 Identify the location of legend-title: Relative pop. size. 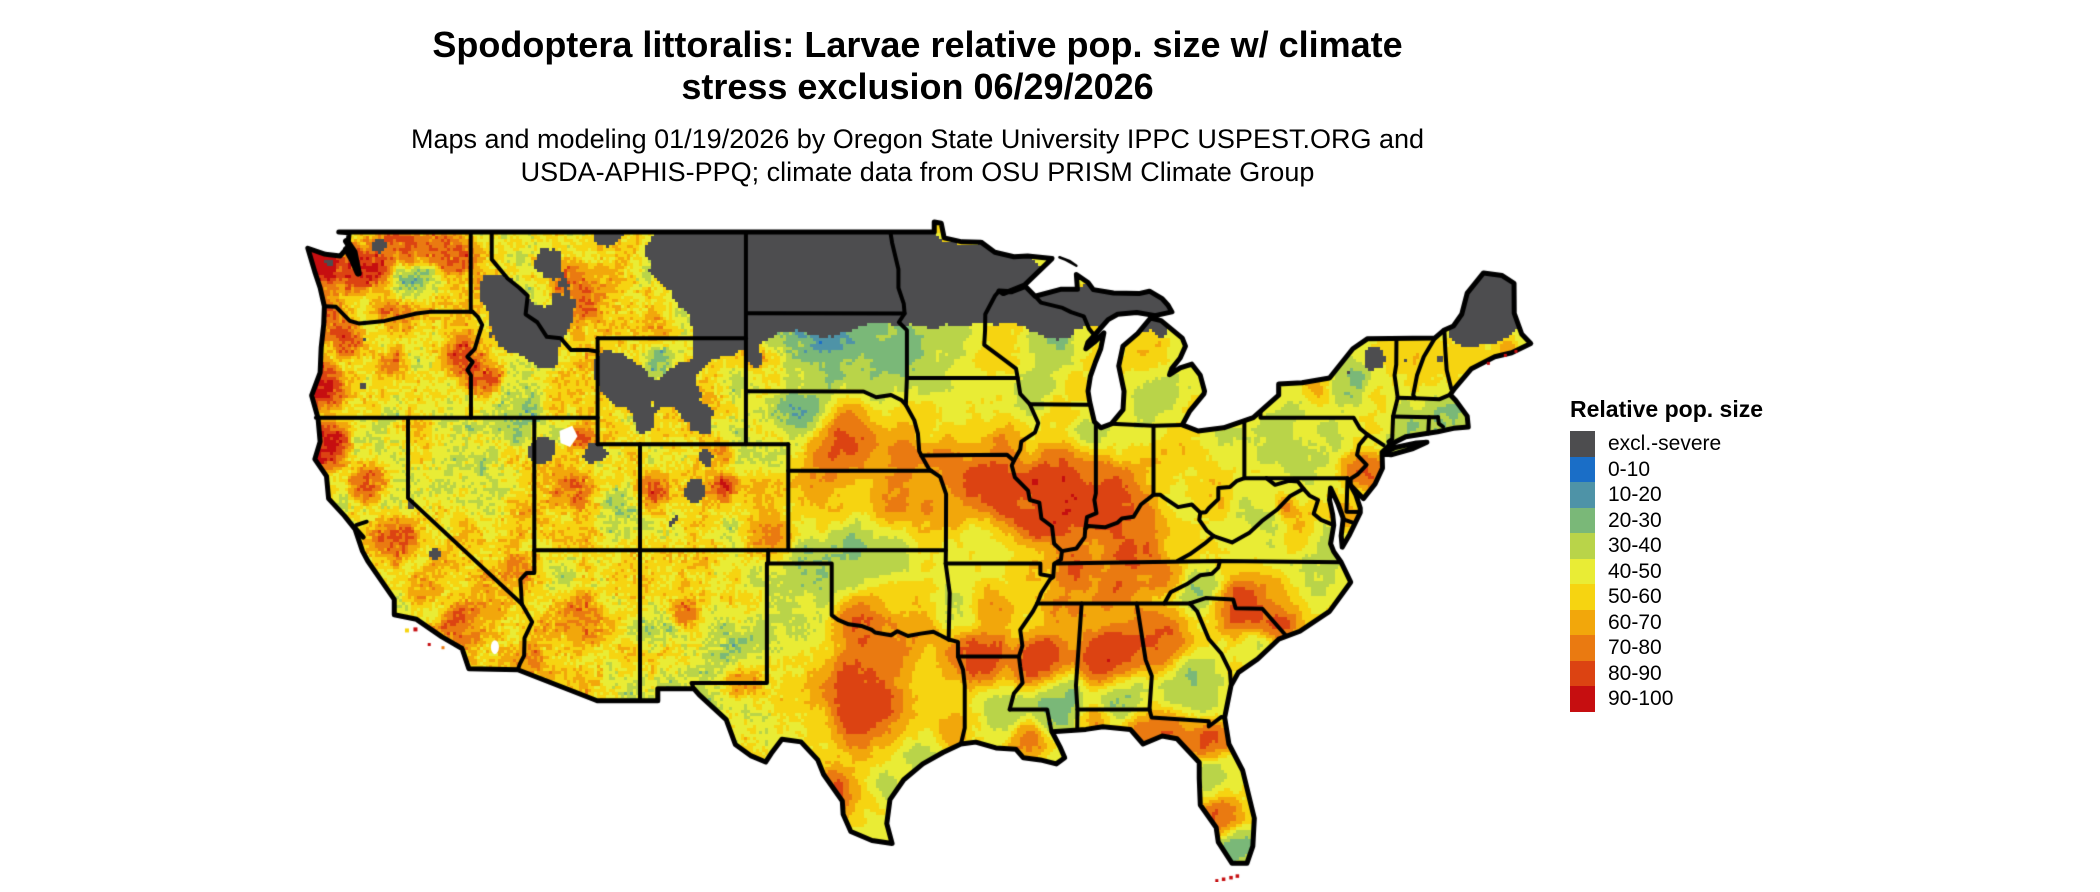
(1667, 409).